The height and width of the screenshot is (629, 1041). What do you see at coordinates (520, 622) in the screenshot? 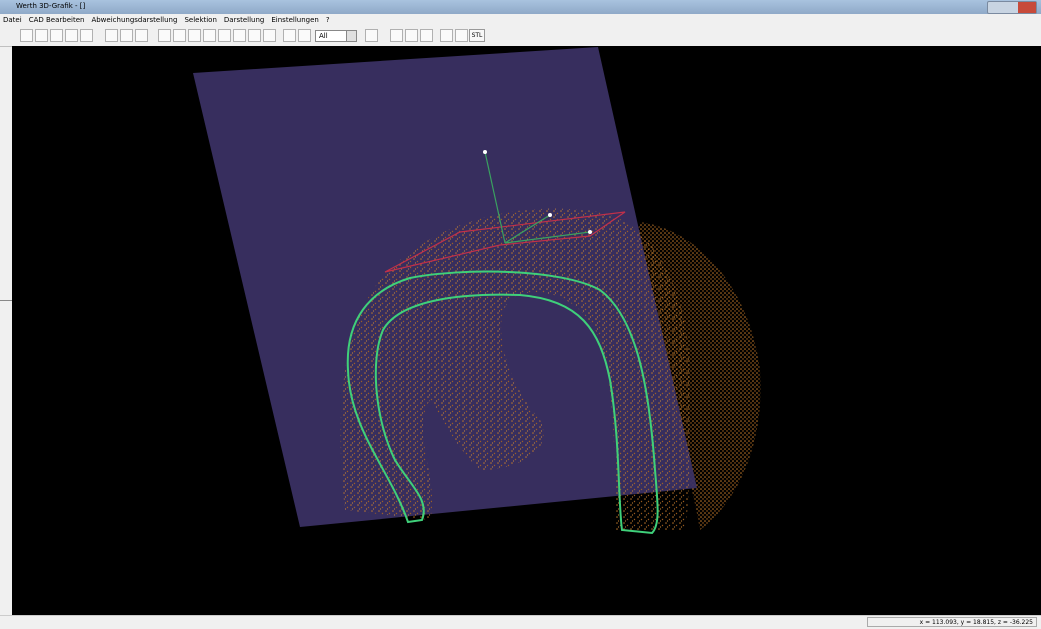
I see `status-bar: x = 113.093, y = 18.815, z = -36.225` at bounding box center [520, 622].